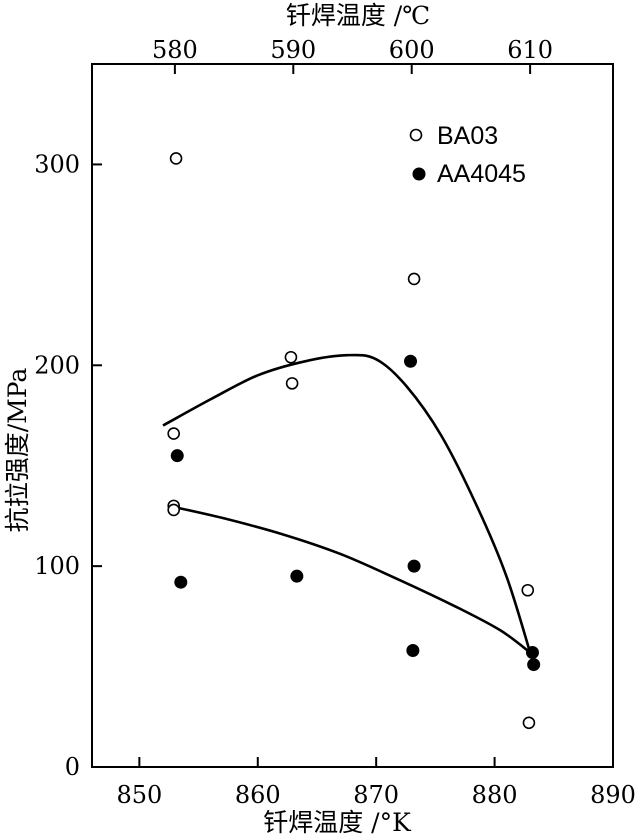 The width and height of the screenshot is (636, 840). Describe the element at coordinates (57, 566) in the screenshot. I see `y-tick-label: 100` at that location.